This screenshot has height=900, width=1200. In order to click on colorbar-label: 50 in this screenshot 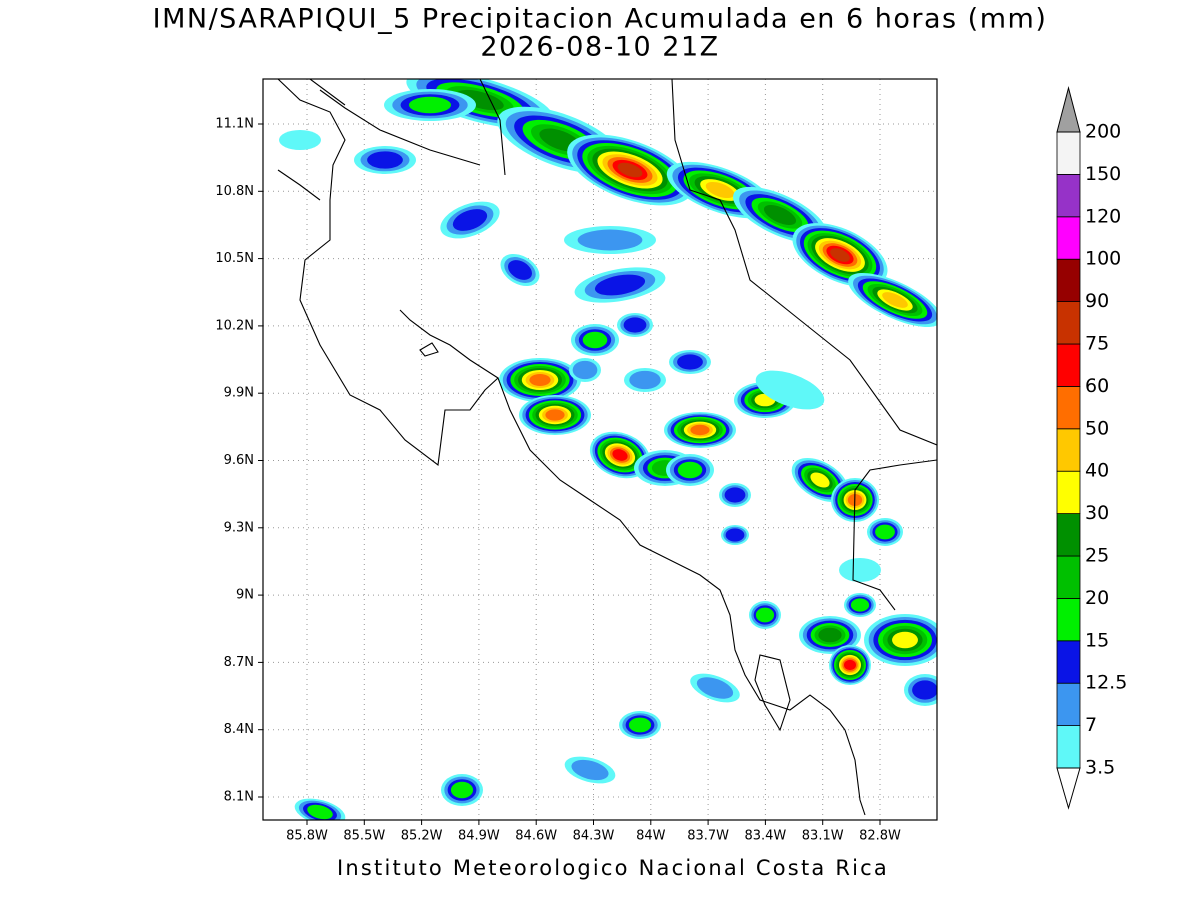, I will do `click(1097, 428)`.